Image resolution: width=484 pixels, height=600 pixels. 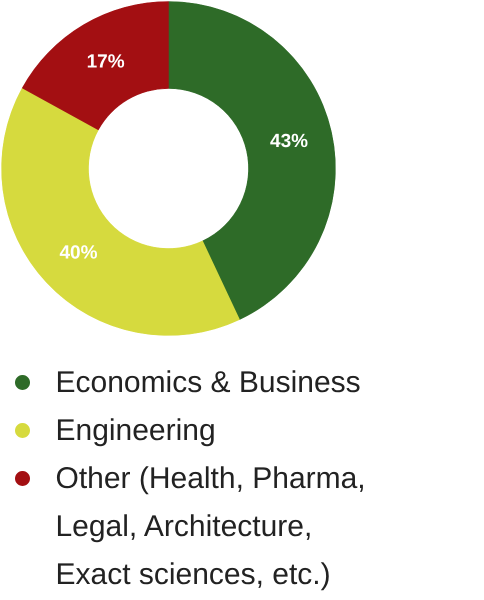 I want to click on data-label: 43%, so click(x=289, y=141).